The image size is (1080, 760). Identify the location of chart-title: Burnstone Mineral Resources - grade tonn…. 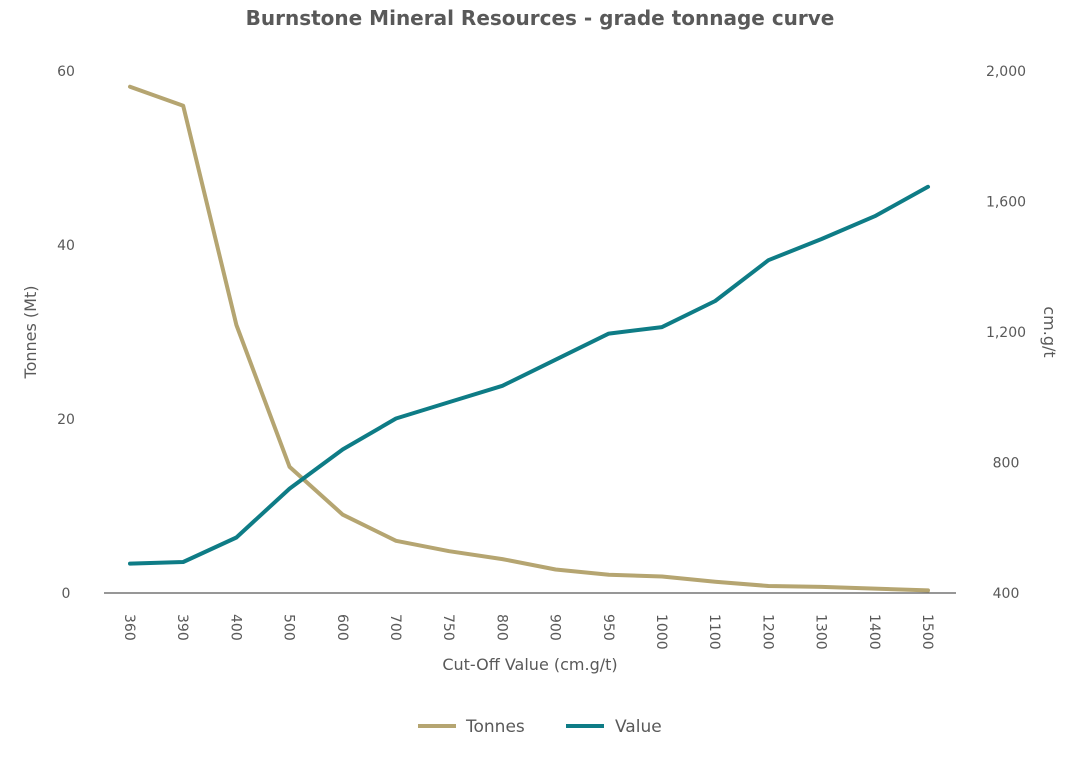
(540, 18).